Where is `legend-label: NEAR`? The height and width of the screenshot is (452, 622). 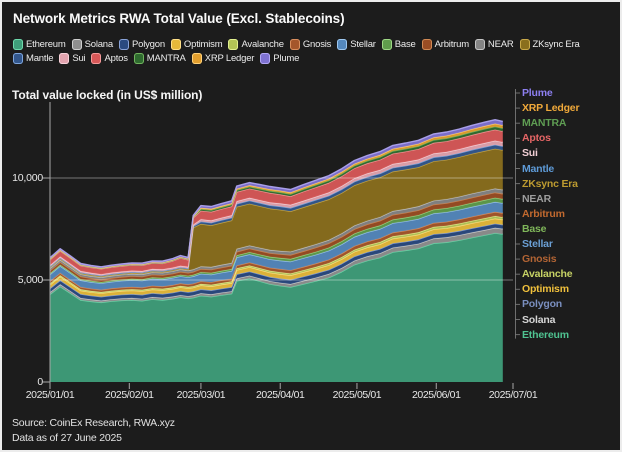 legend-label: NEAR is located at coordinates (500, 44).